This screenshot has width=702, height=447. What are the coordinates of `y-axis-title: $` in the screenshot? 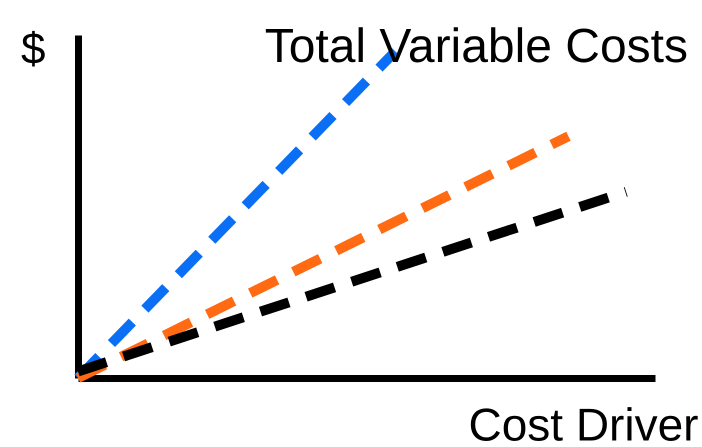 It's located at (33, 49).